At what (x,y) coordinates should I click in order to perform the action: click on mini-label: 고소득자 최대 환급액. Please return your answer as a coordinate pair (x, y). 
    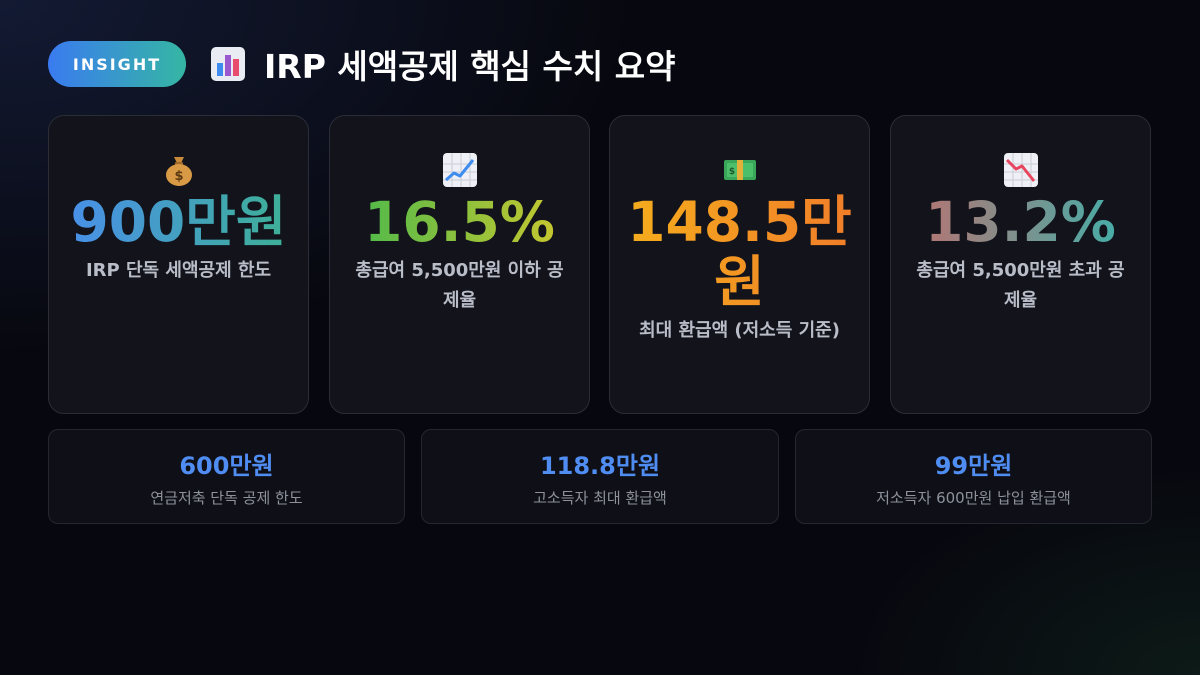
    Looking at the image, I should click on (600, 498).